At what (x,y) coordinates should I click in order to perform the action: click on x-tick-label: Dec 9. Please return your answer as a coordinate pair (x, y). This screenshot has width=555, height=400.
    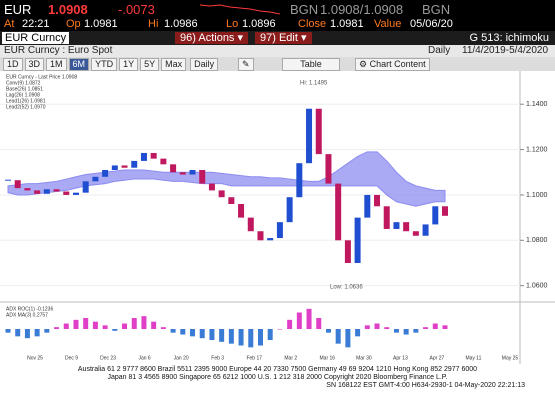
    Looking at the image, I should click on (71, 358).